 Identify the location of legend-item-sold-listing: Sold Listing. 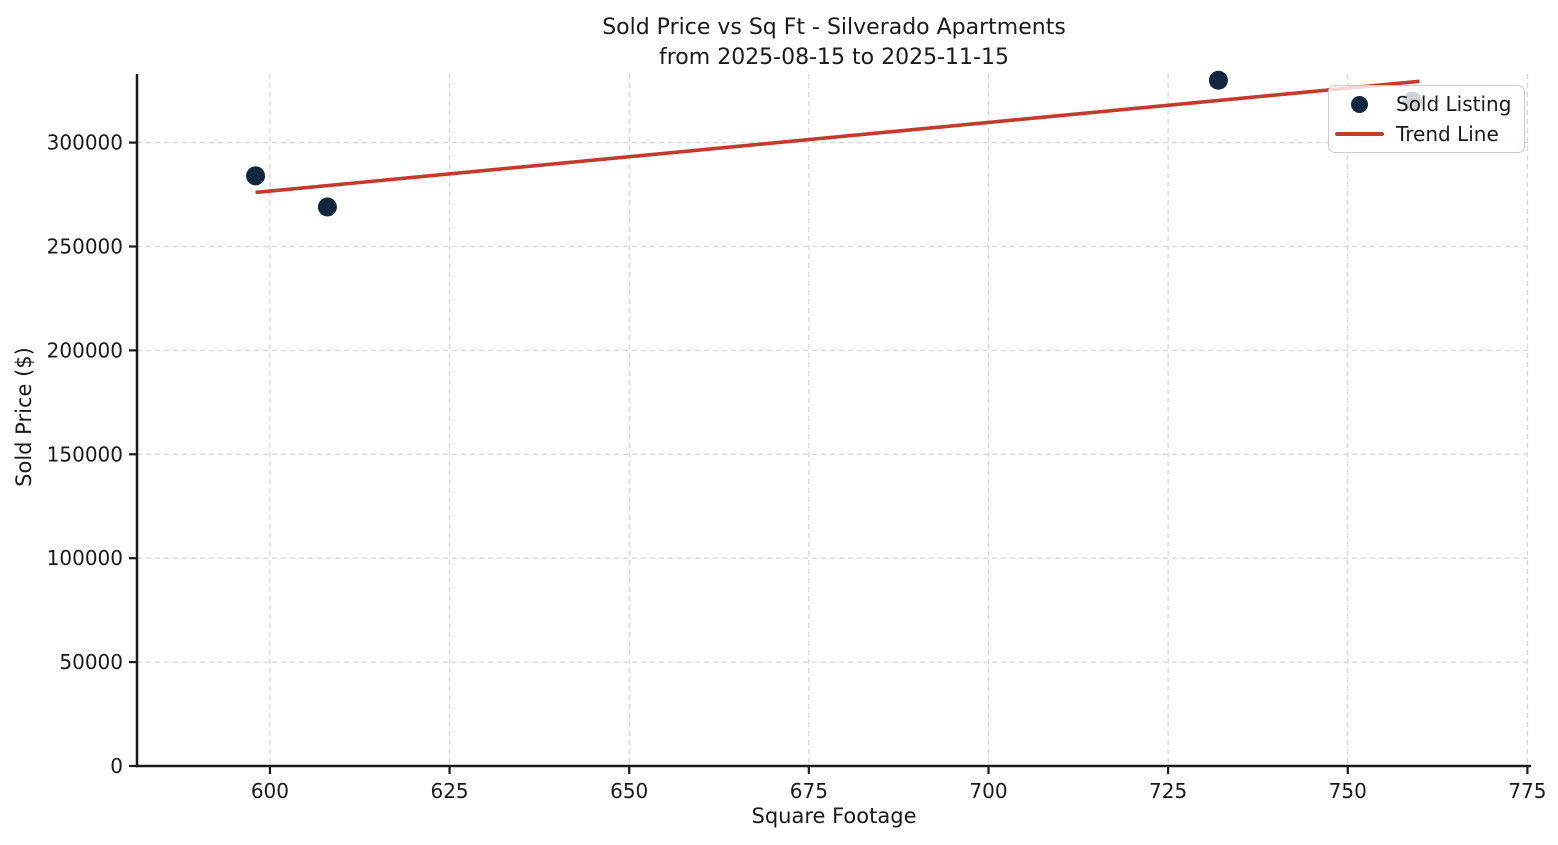
(1425, 104).